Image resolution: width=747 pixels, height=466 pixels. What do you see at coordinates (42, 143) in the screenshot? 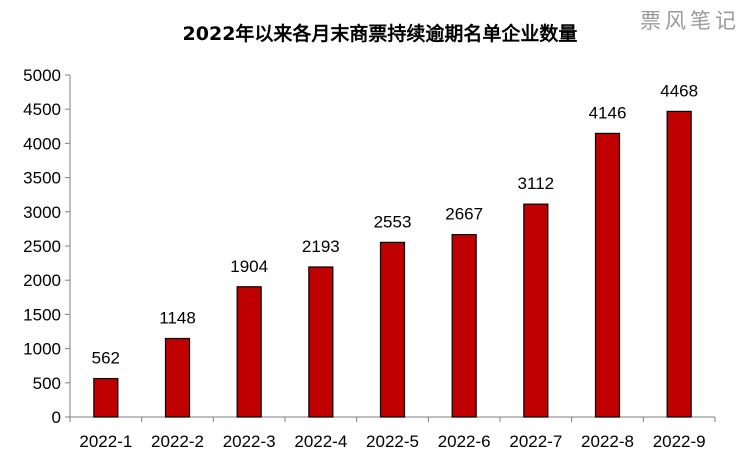
I see `y-tick-label: 4000` at bounding box center [42, 143].